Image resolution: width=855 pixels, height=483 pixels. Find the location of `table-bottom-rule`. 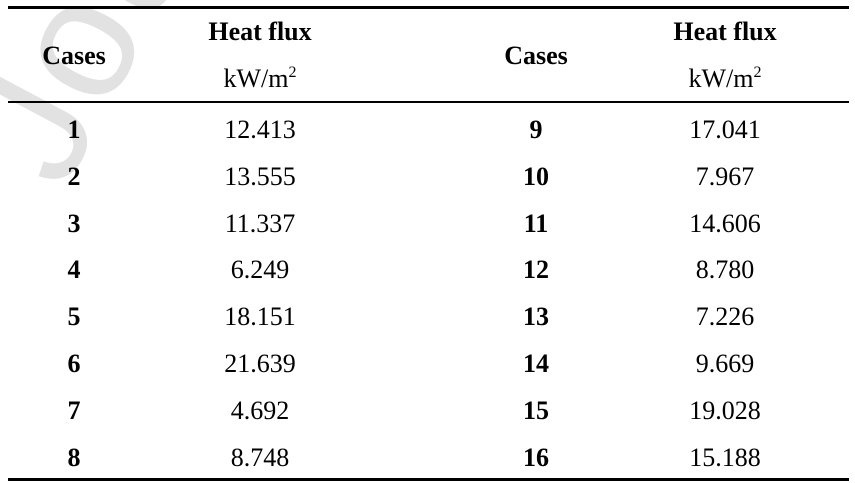

table-bottom-rule is located at coordinates (428, 479).